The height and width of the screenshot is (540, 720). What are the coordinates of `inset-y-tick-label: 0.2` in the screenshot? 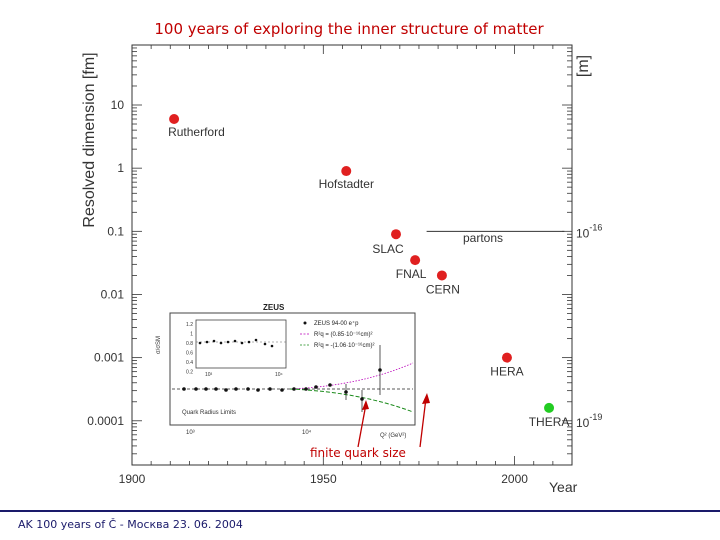 It's located at (189, 373).